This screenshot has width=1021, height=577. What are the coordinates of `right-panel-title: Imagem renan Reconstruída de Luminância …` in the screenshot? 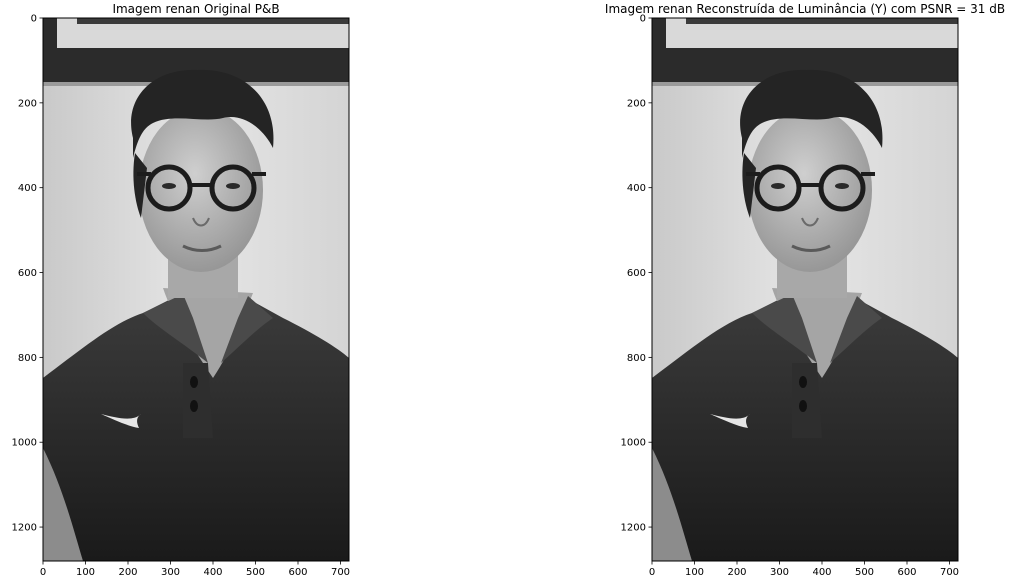 It's located at (805, 9).